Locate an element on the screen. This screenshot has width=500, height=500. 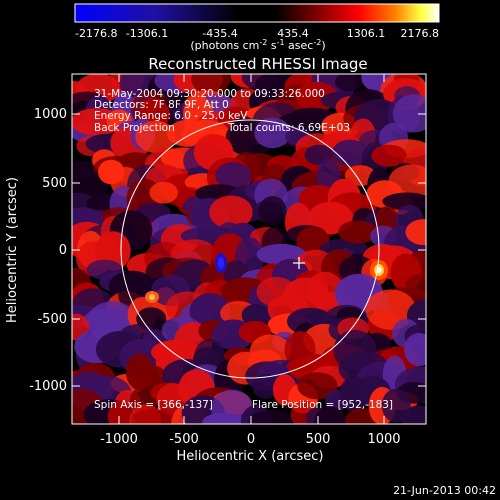
info-method: Back Projection is located at coordinates (134, 128).